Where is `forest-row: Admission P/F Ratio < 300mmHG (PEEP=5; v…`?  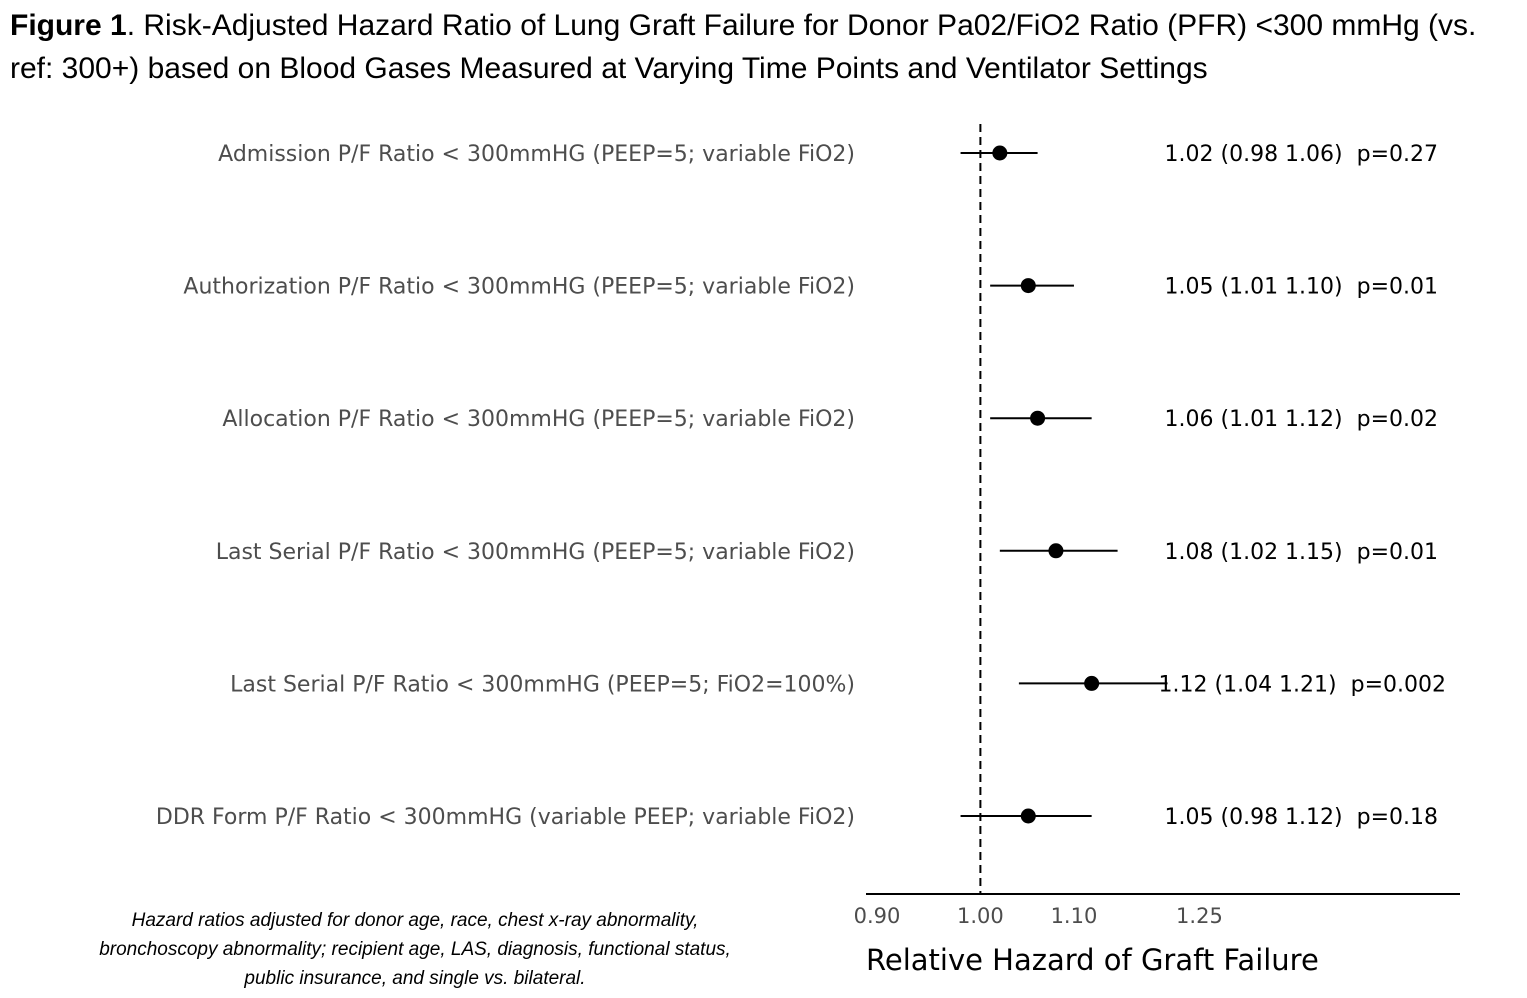 forest-row: Admission P/F Ratio < 300mmHG (PEEP=5; v… is located at coordinates (828, 154).